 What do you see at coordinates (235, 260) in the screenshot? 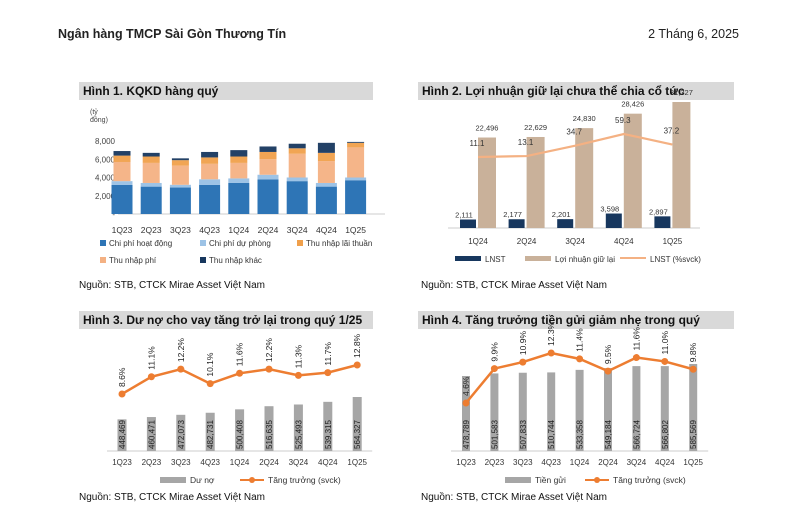
I see `legend-label: Thu nhập khác` at bounding box center [235, 260].